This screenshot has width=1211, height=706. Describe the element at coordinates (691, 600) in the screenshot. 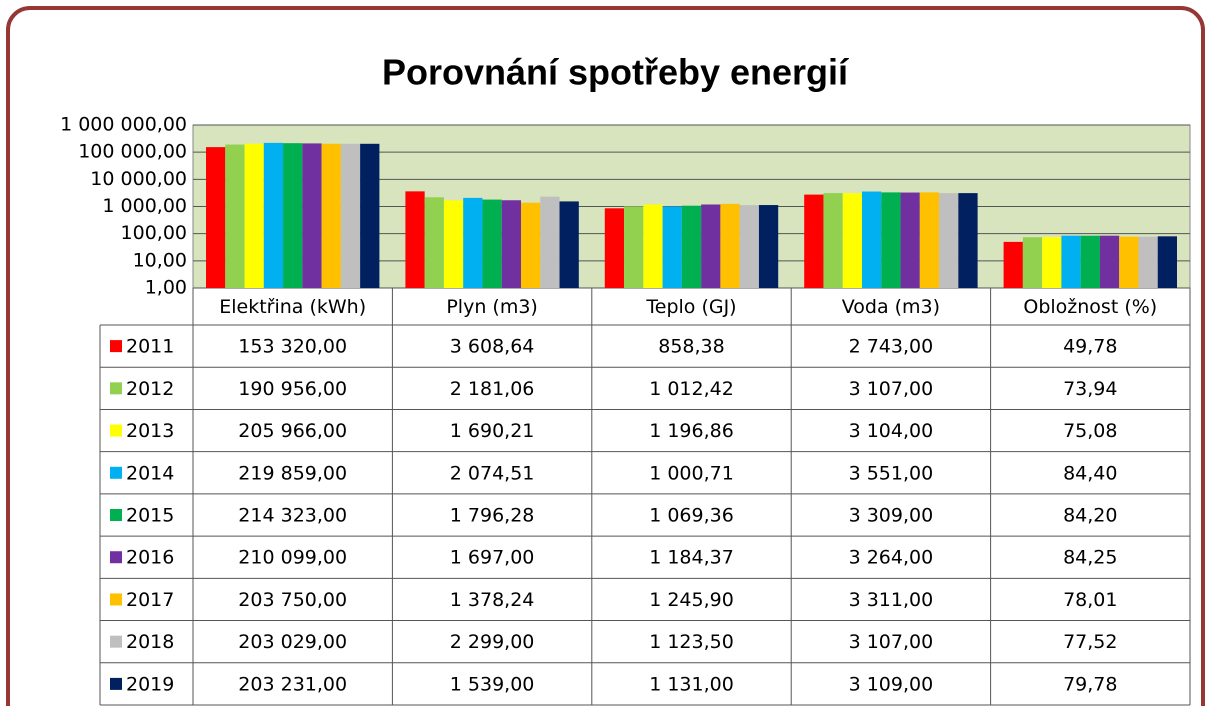

I see `table-cell: 1 245,90` at that location.